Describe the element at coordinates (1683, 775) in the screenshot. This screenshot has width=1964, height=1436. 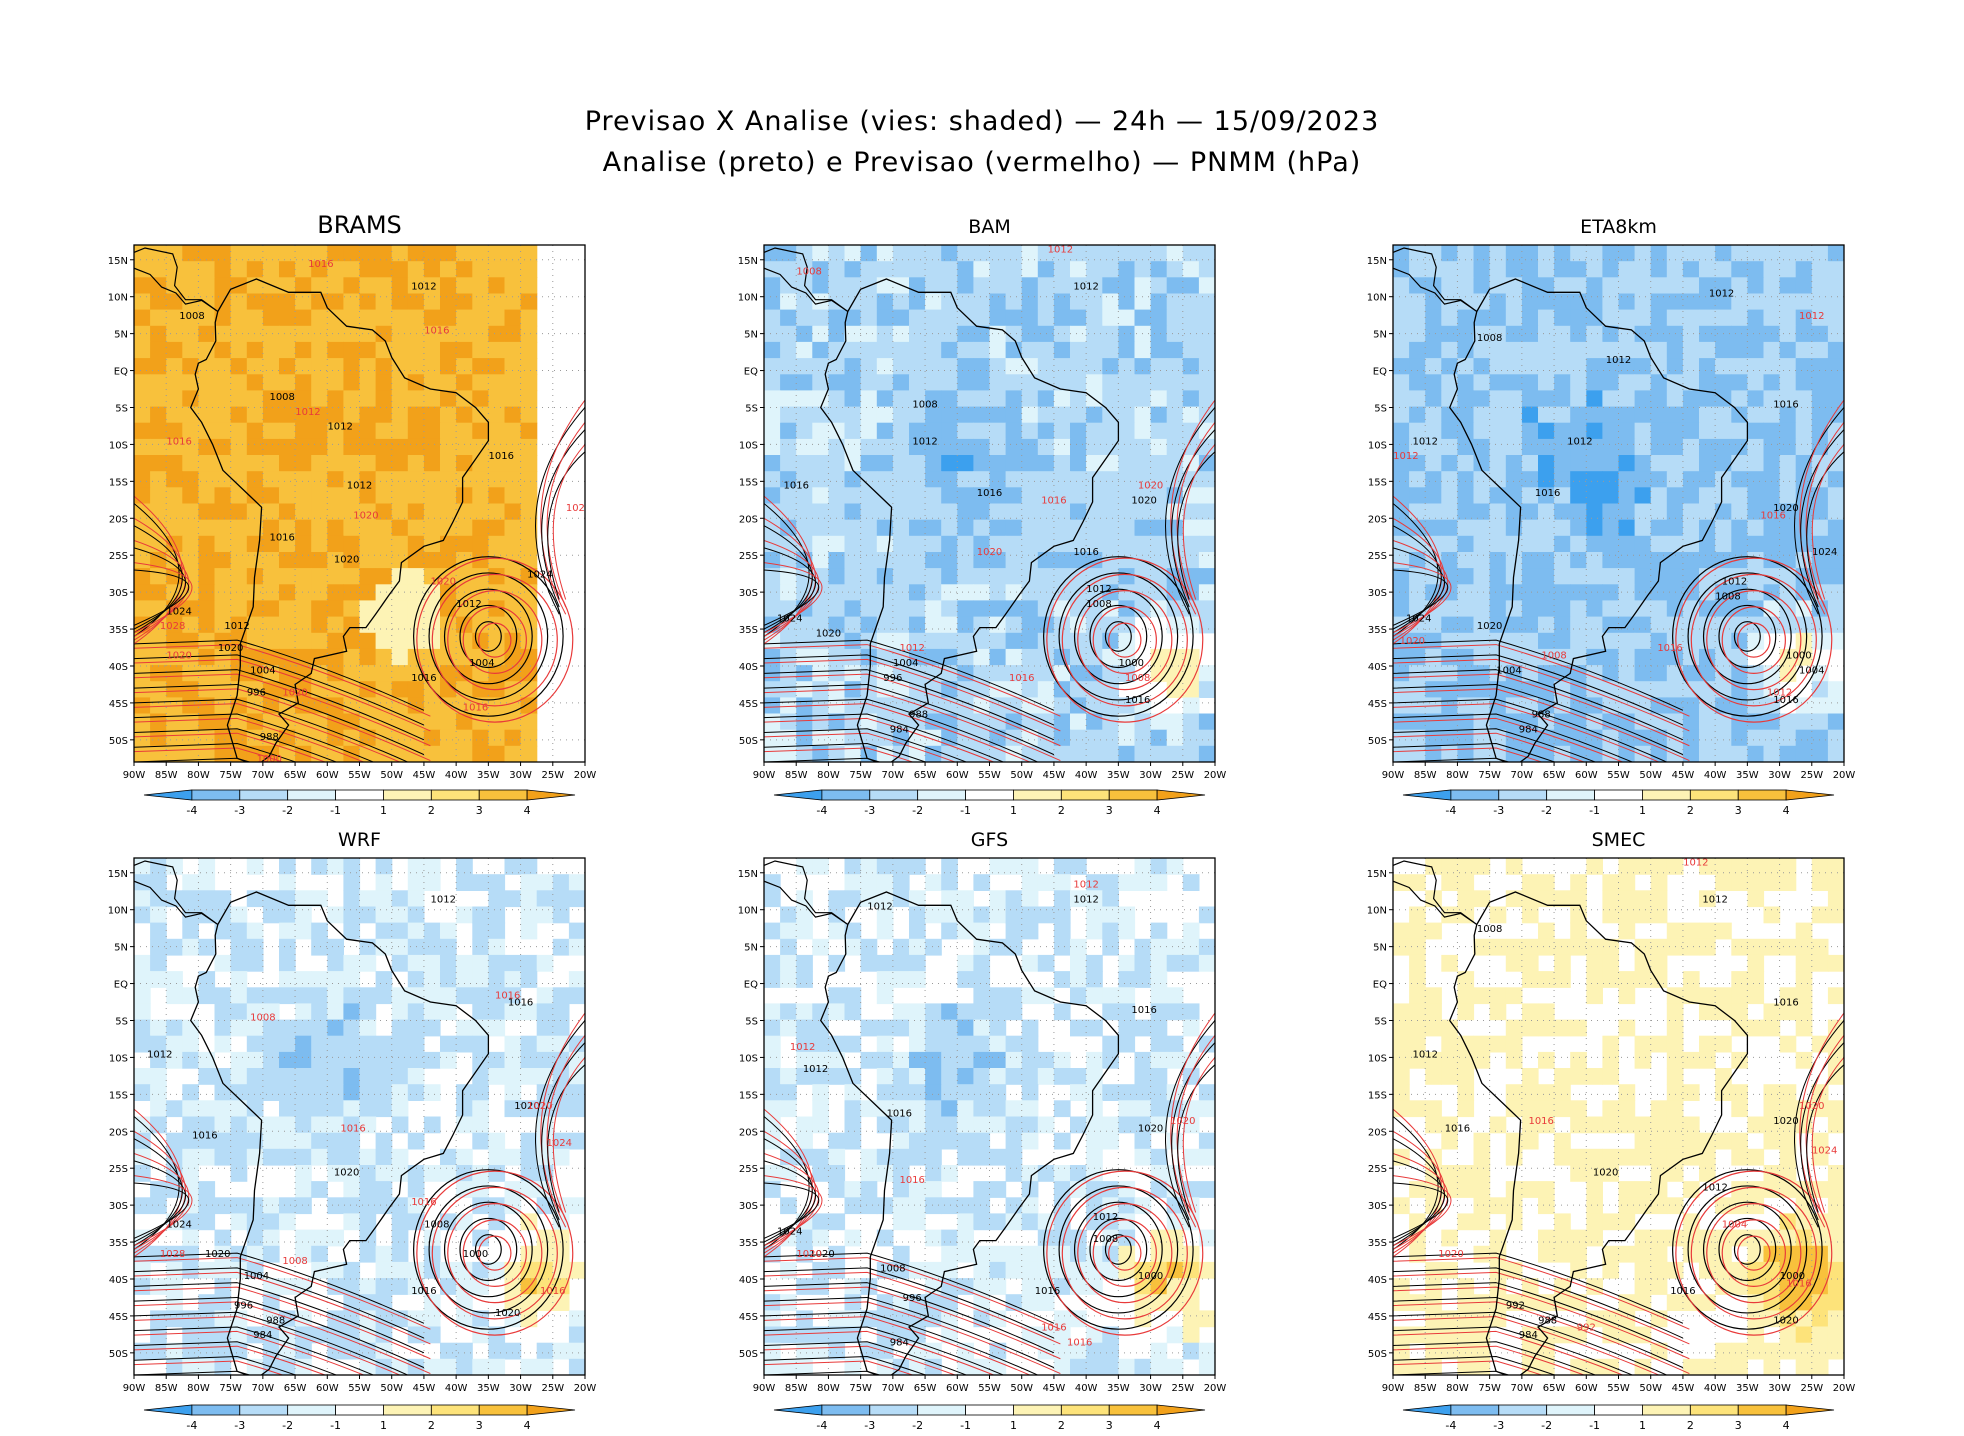
I see `x-tick-label: 45W` at that location.